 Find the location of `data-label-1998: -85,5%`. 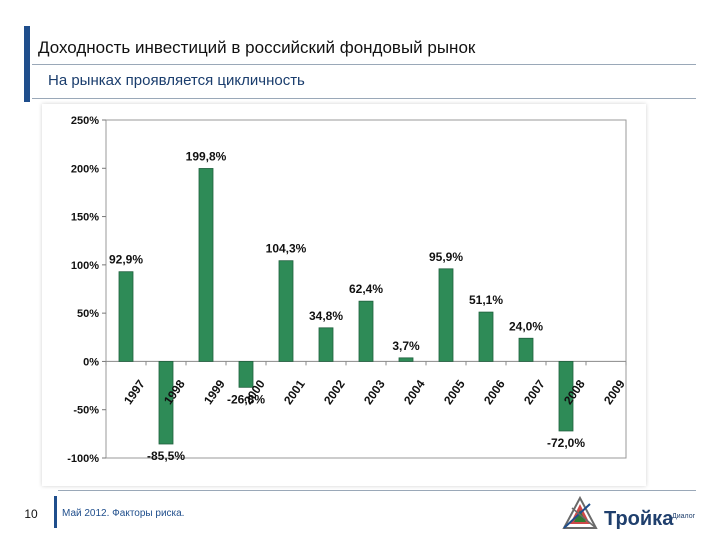

data-label-1998: -85,5% is located at coordinates (166, 456).